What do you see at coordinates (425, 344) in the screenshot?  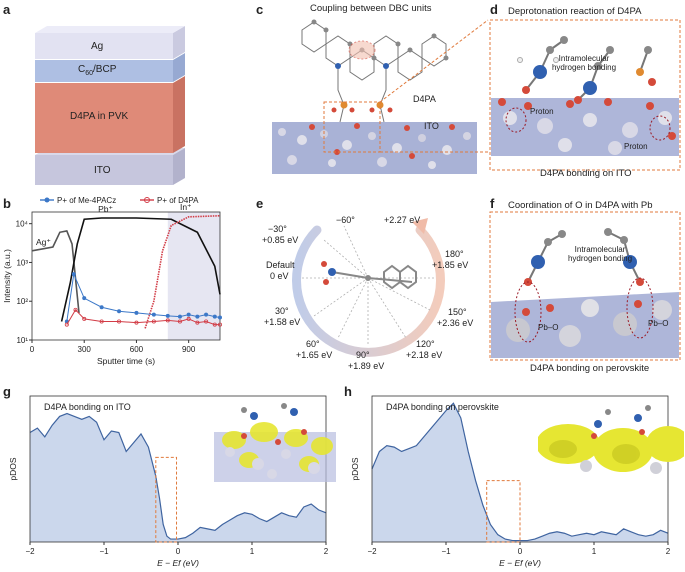 I see `e-label-120-angle: 120°` at bounding box center [425, 344].